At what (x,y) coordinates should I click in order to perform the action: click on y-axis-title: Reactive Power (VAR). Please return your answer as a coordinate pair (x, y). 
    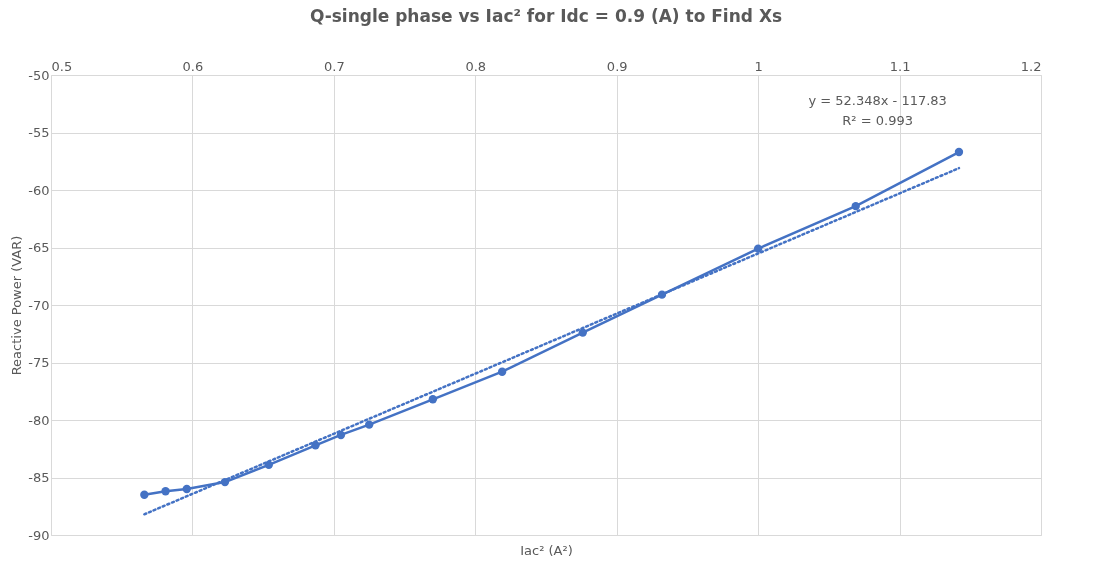
    Looking at the image, I should click on (17, 305).